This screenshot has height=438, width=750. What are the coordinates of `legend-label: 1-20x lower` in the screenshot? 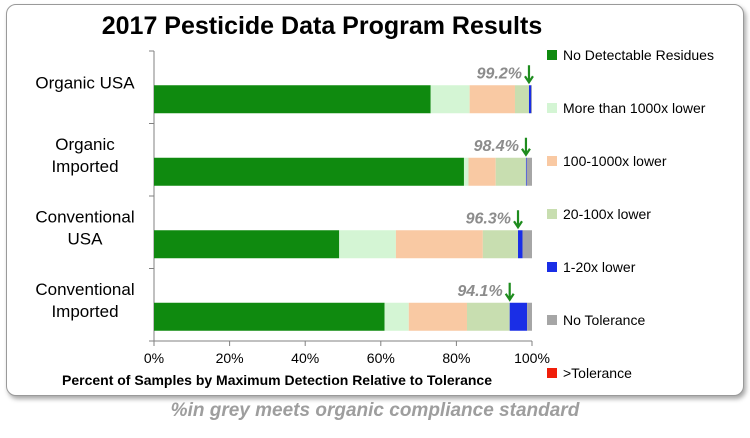 It's located at (599, 267).